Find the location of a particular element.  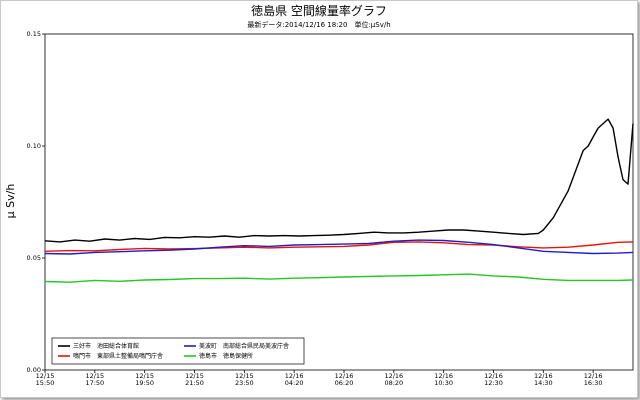

y-axis-label: μ Sv/h is located at coordinates (10, 201).